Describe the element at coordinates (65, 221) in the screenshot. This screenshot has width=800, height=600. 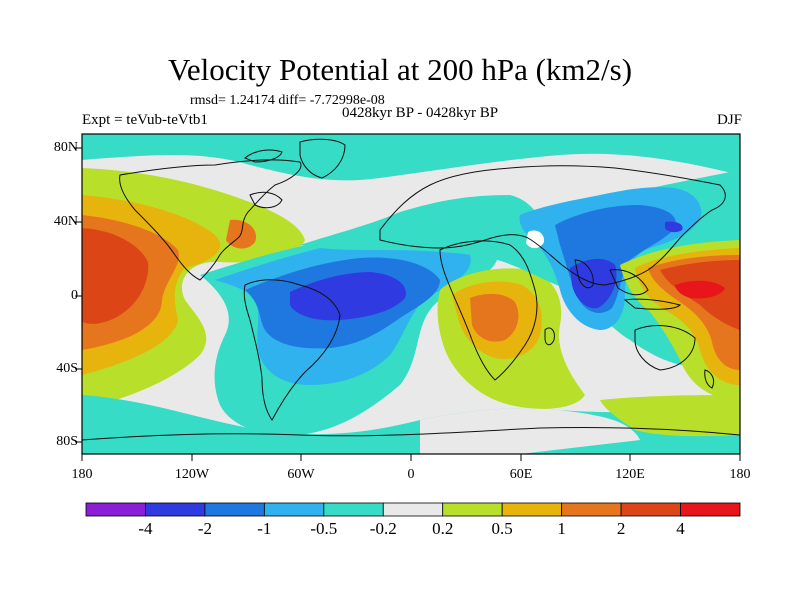
I see `lat-label: 40N` at that location.